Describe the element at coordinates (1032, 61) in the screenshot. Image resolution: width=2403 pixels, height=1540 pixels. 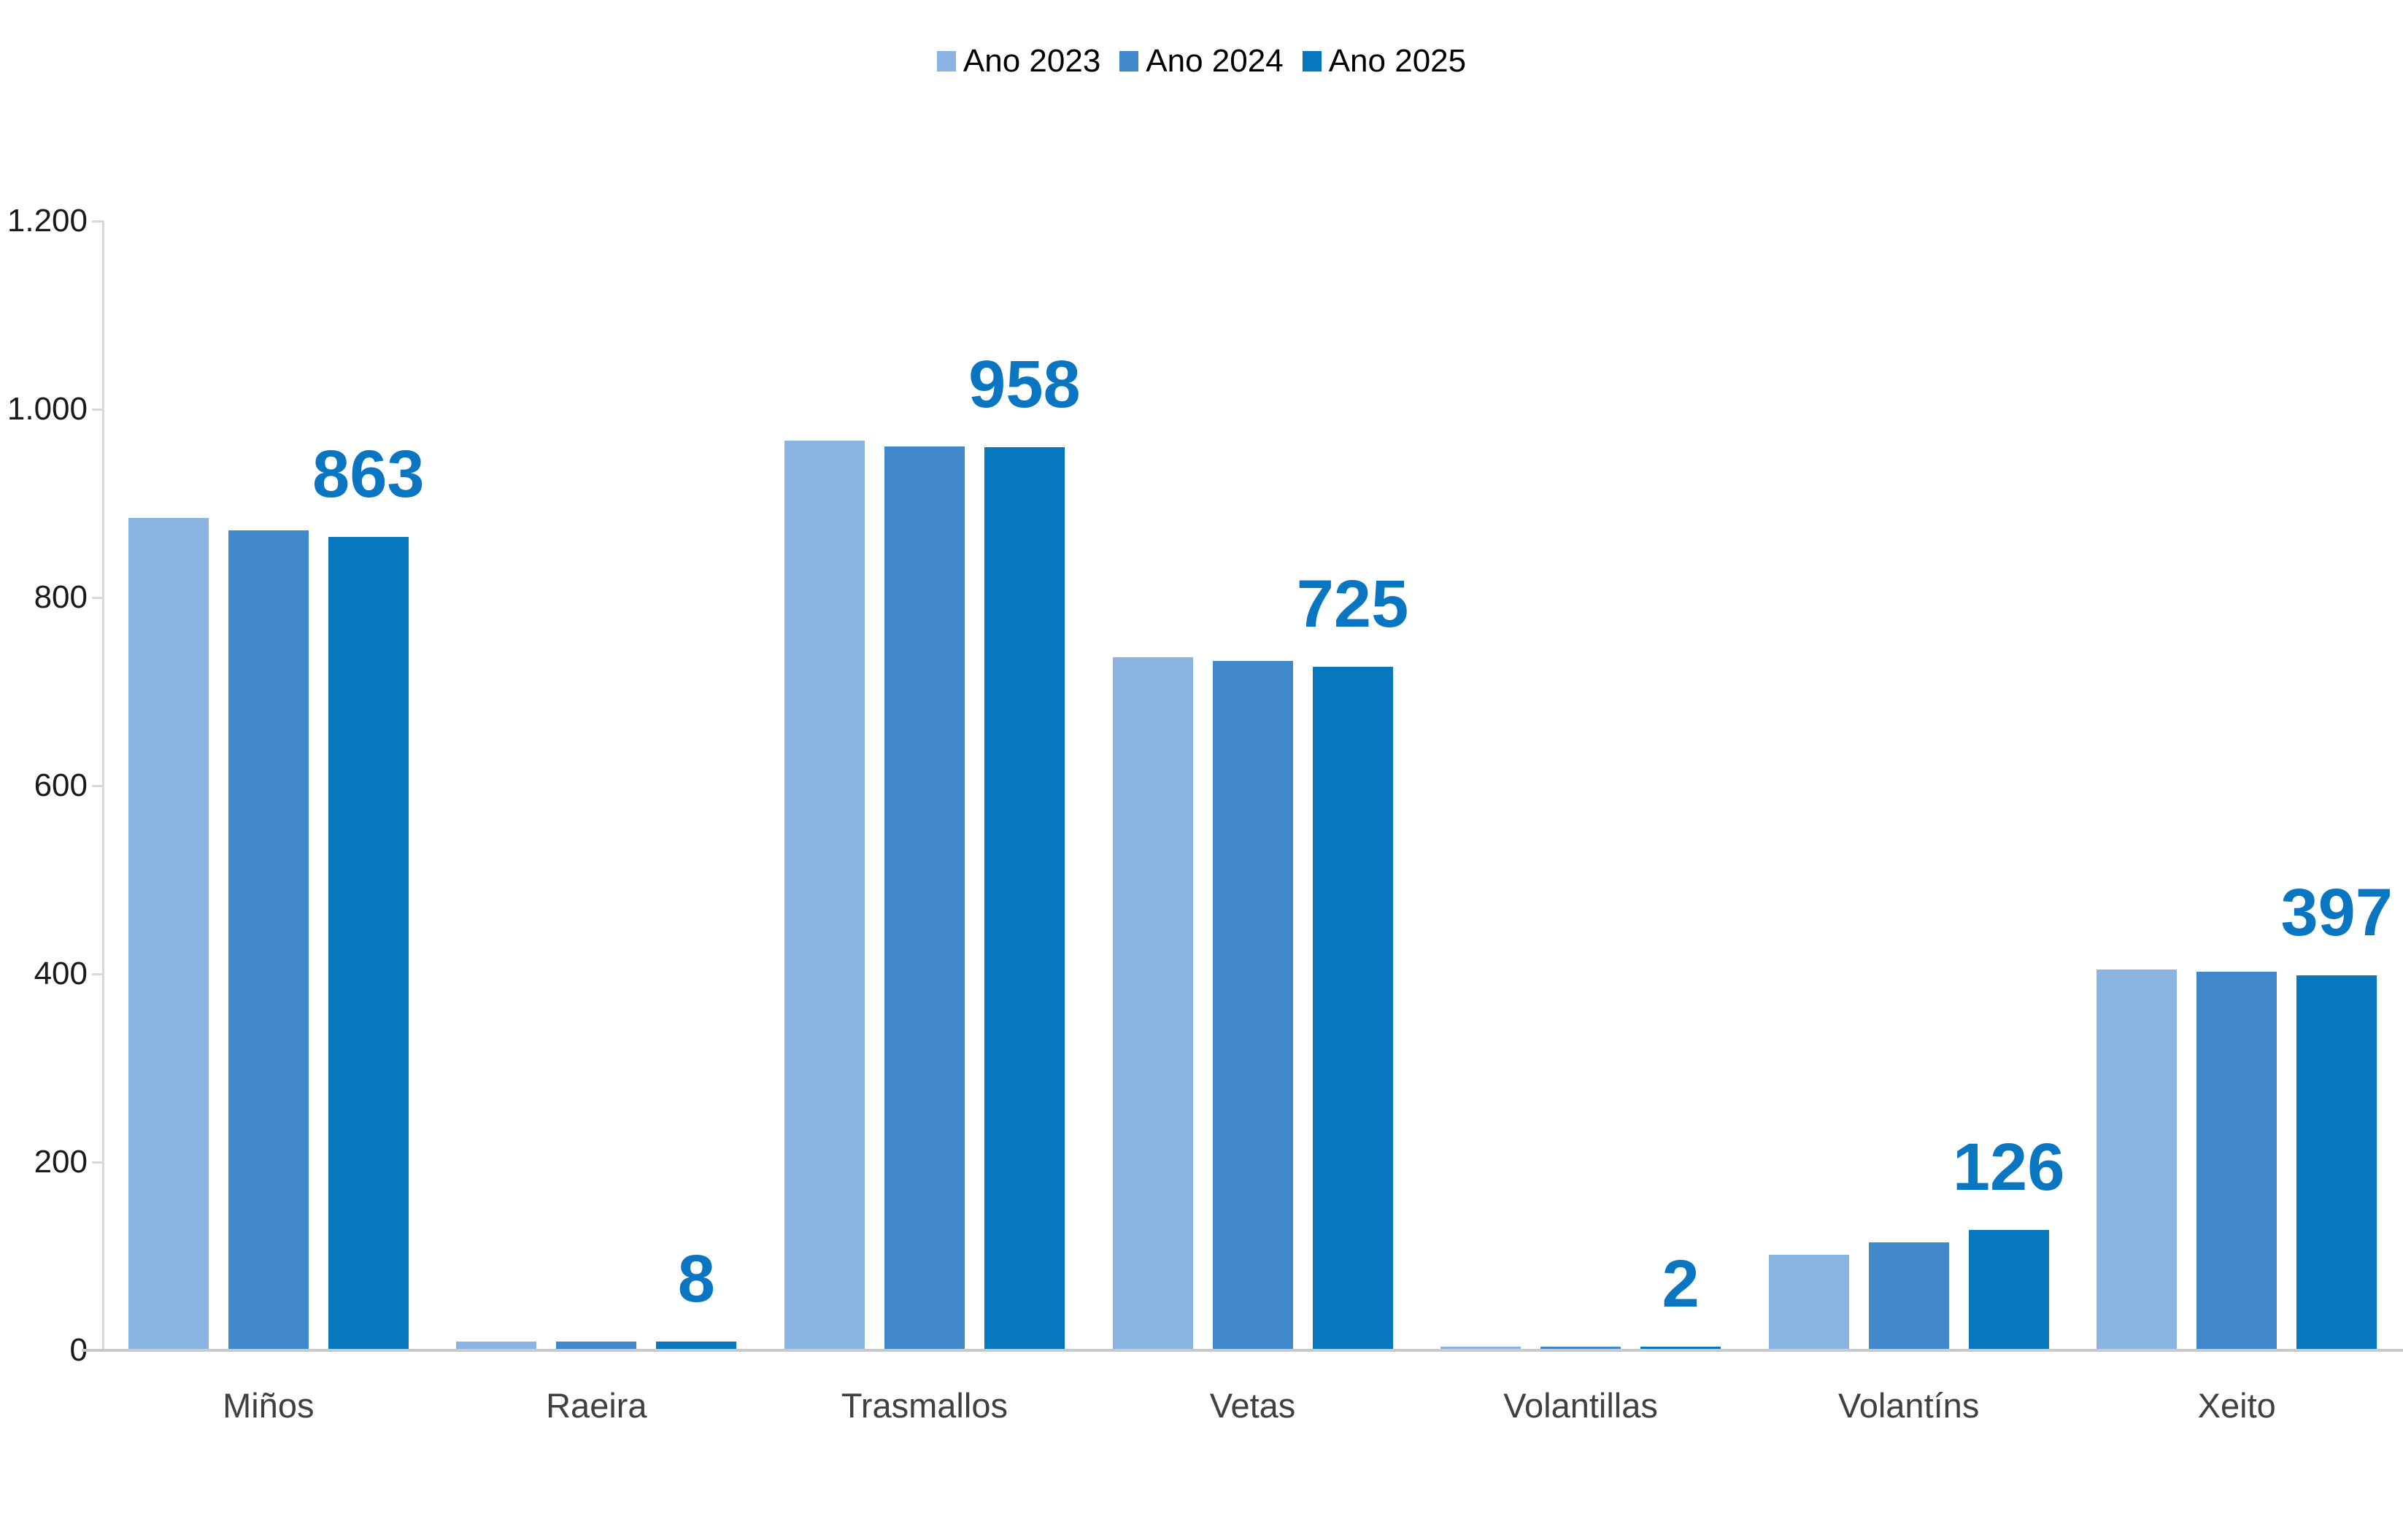
I see `legend-label: Ano 2023` at that location.